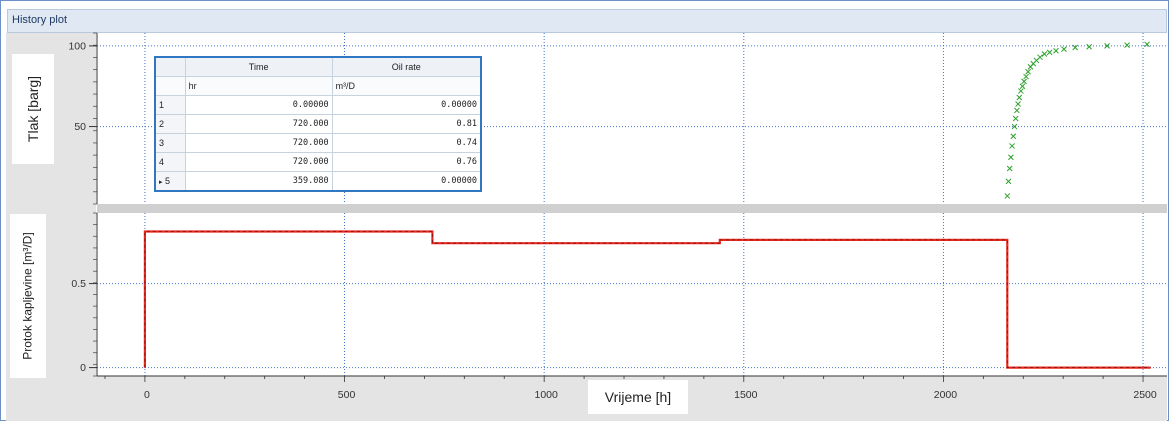 The height and width of the screenshot is (423, 1171). I want to click on time-axis-label: Vrijeme [h], so click(638, 397).